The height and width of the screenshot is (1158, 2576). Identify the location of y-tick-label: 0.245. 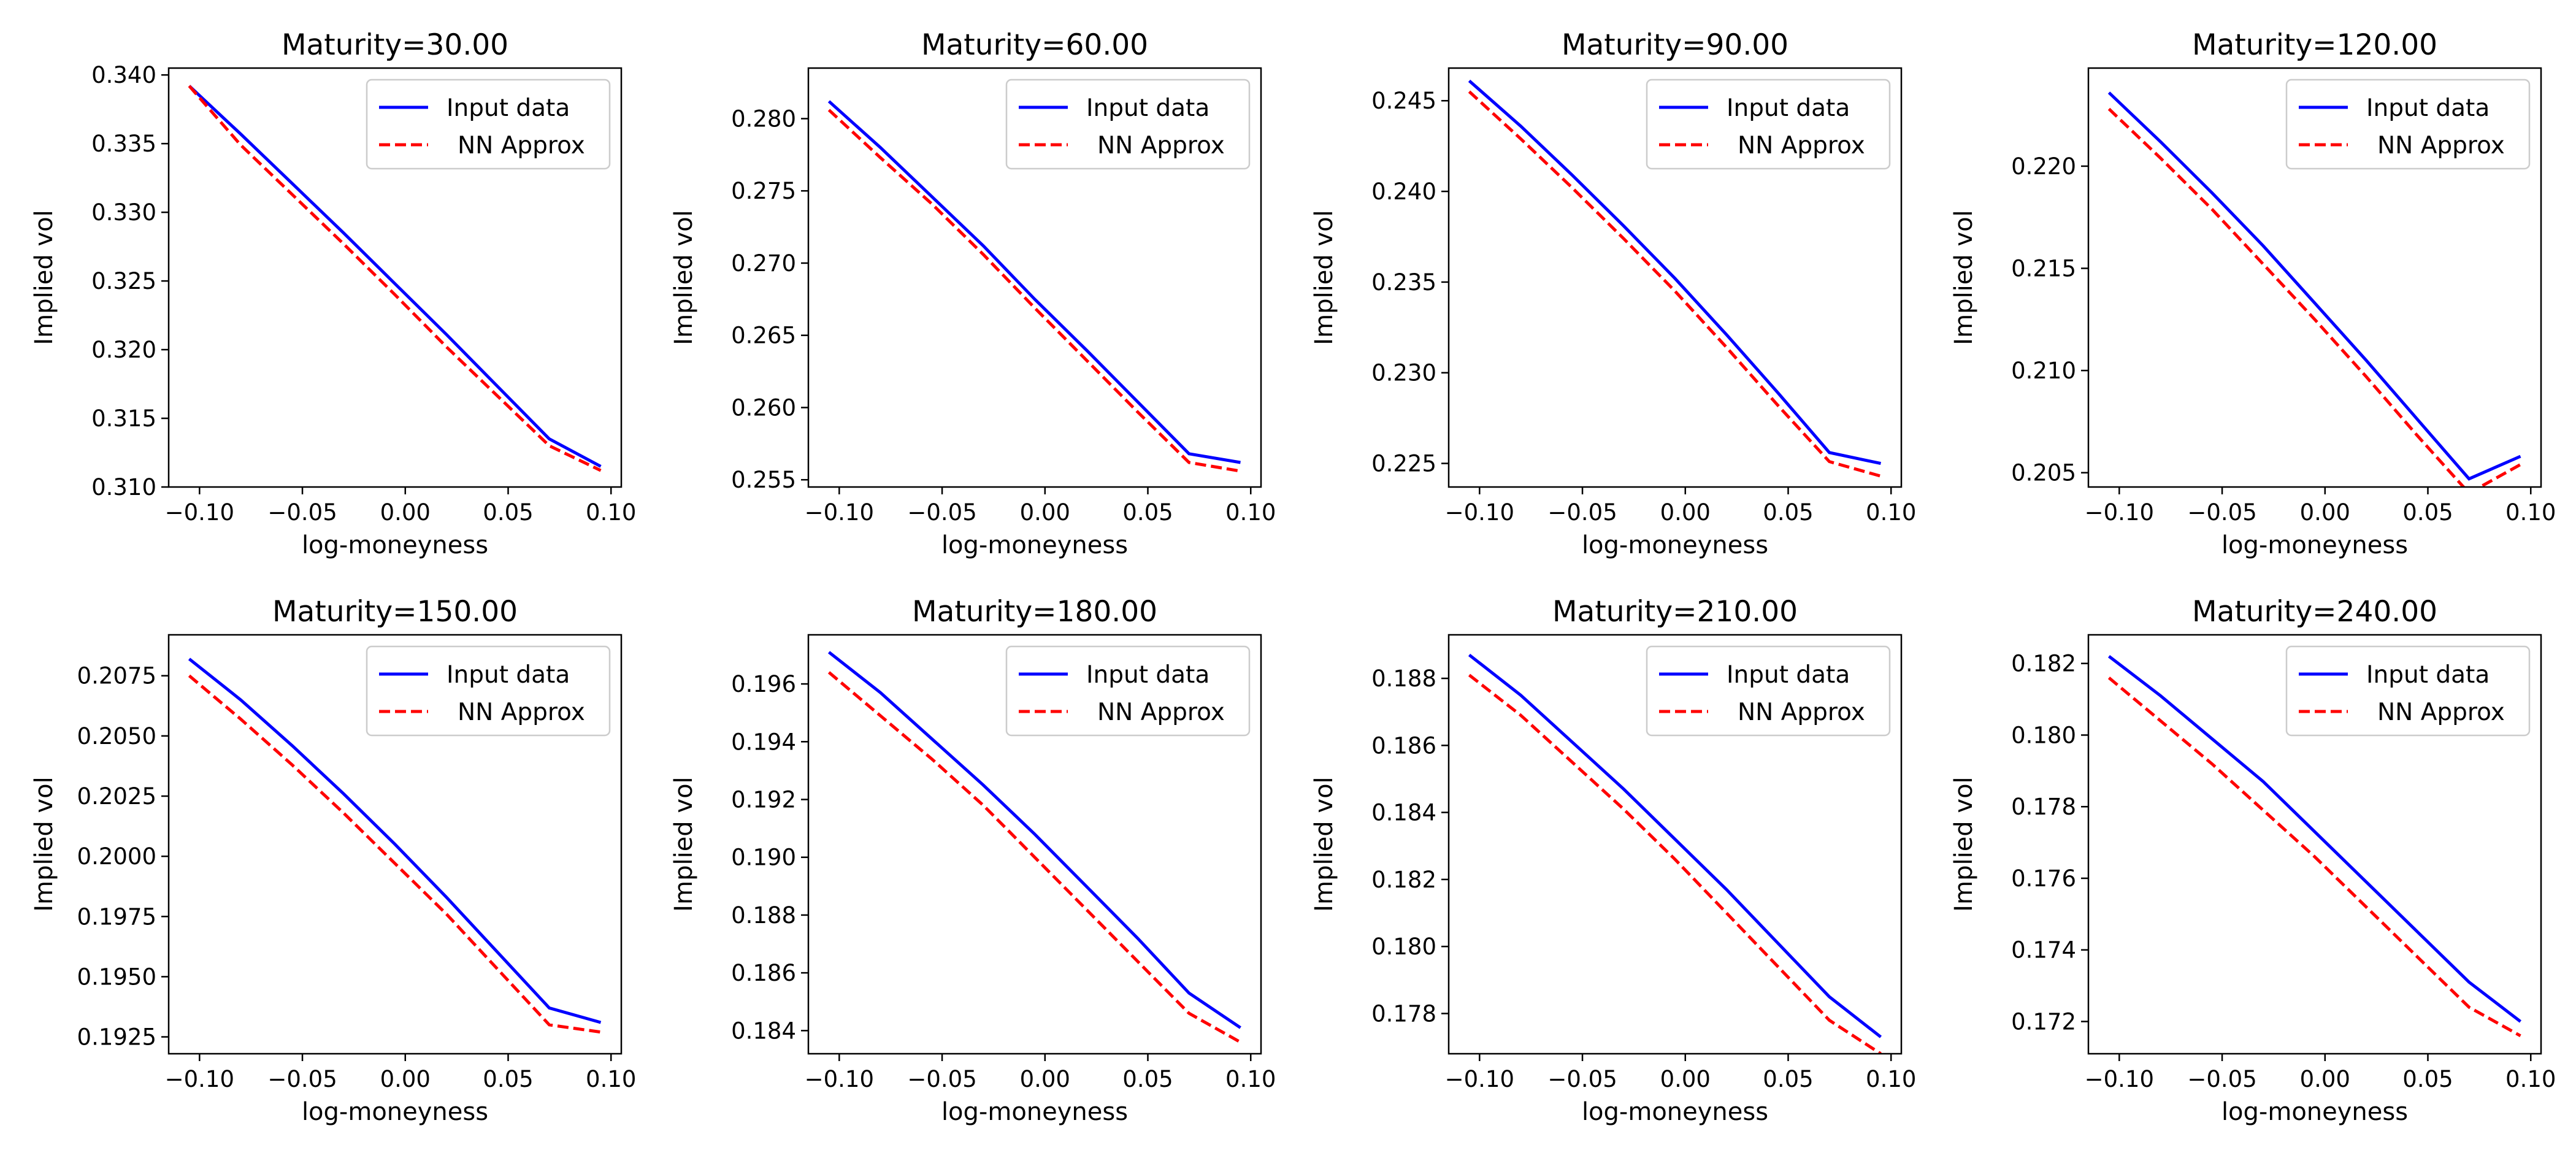
(1403, 101).